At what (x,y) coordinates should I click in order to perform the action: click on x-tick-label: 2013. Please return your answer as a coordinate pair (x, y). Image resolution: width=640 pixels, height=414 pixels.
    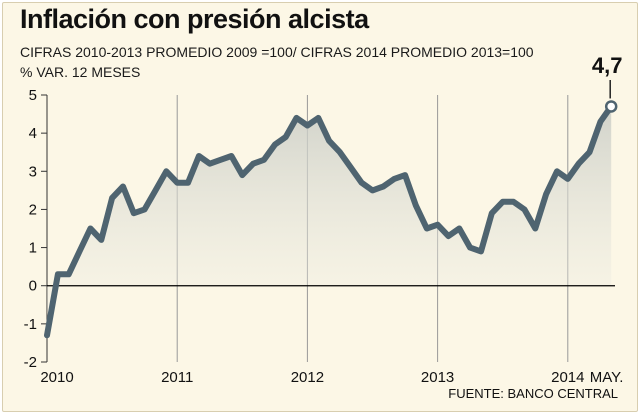
    Looking at the image, I should click on (437, 377).